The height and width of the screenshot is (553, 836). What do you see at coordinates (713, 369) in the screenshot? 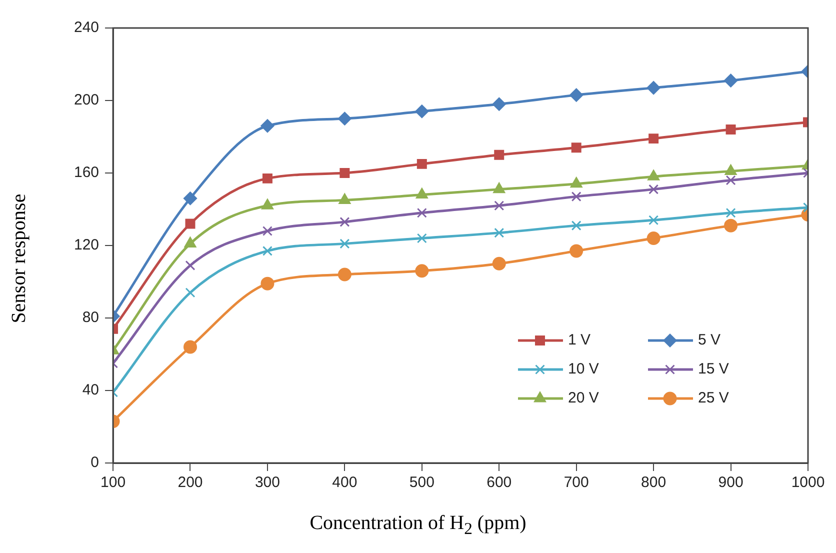
I see `legend-label: 15 V` at bounding box center [713, 369].